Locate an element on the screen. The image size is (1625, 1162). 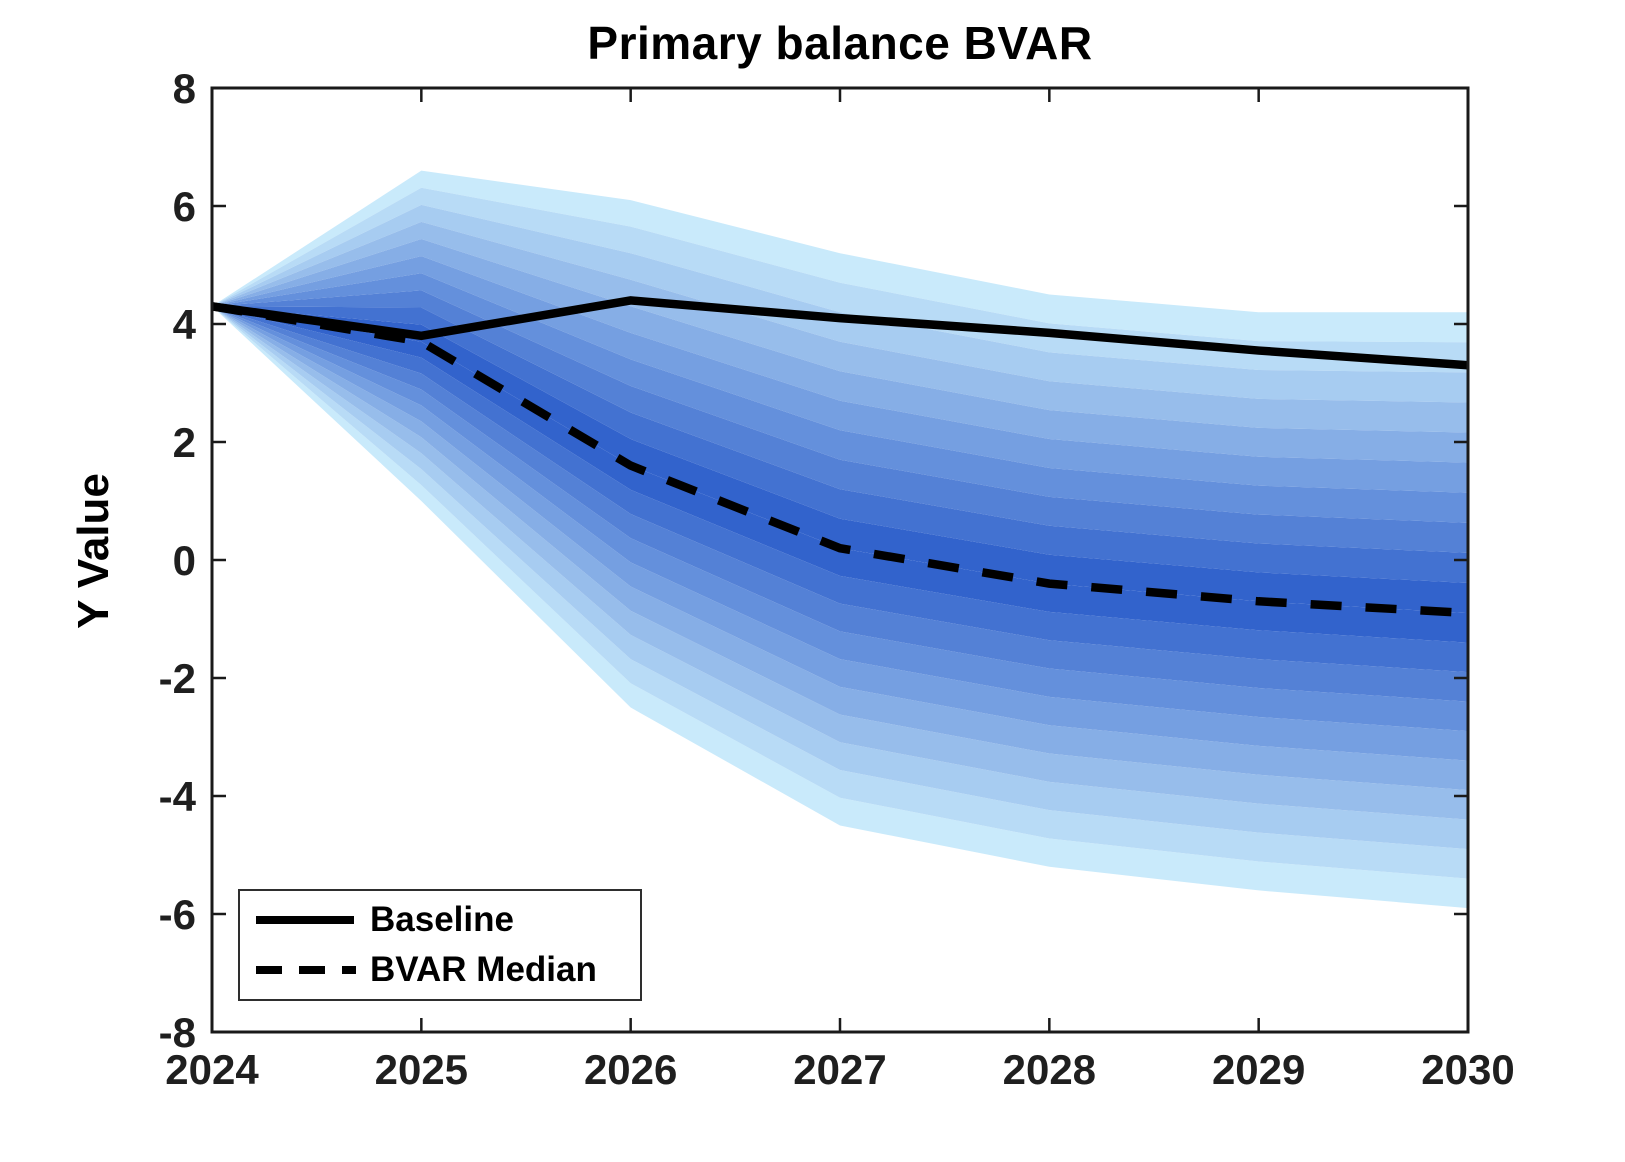
chart-title: Primary balance BVAR is located at coordinates (840, 43).